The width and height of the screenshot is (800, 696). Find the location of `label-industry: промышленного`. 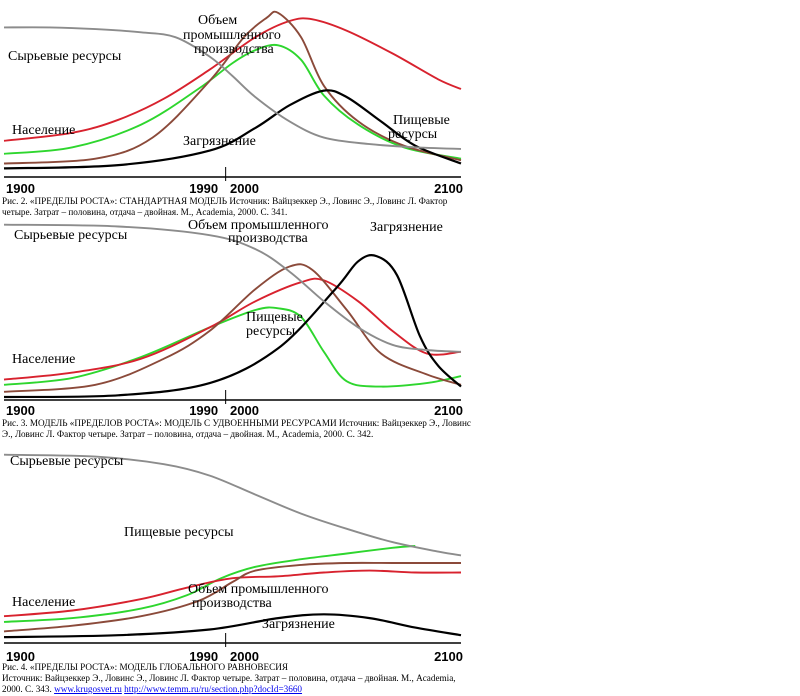

label-industry: промышленного is located at coordinates (232, 35).